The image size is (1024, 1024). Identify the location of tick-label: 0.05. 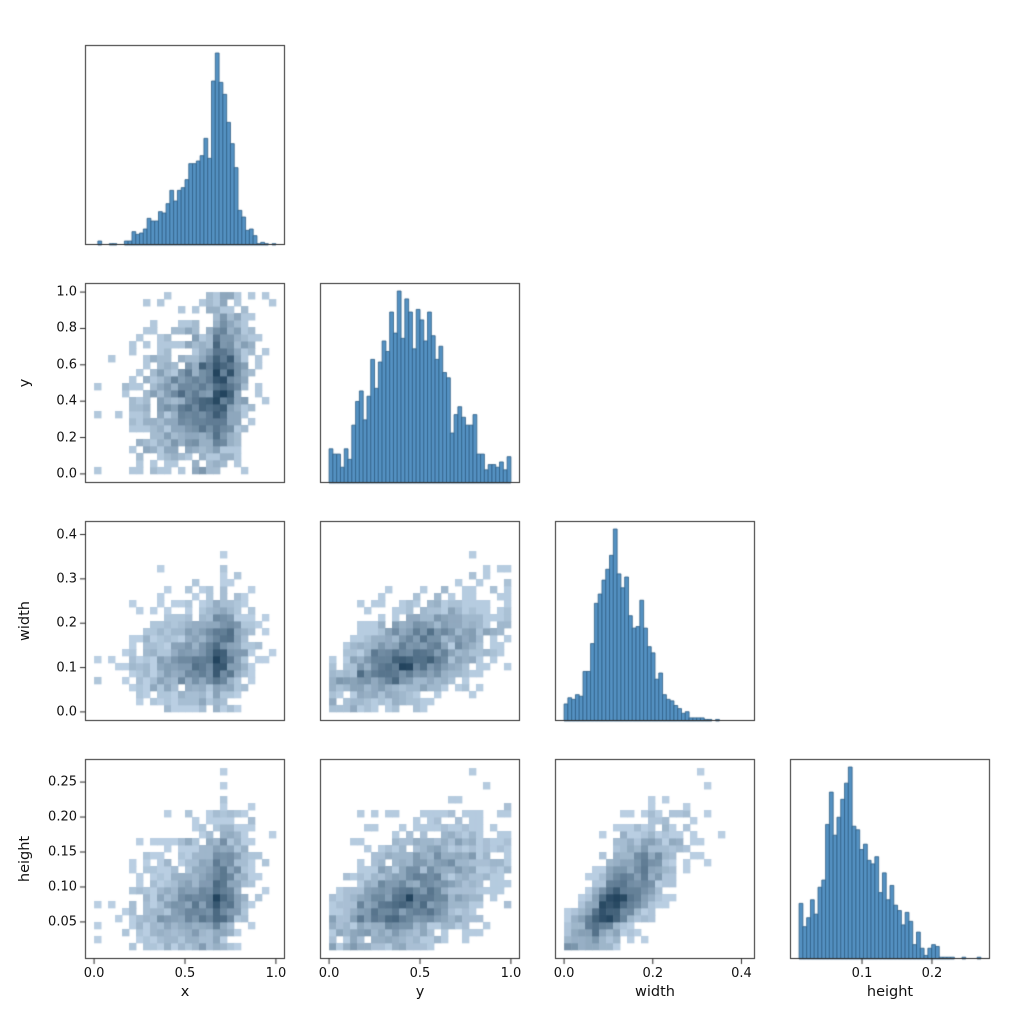
(62, 922).